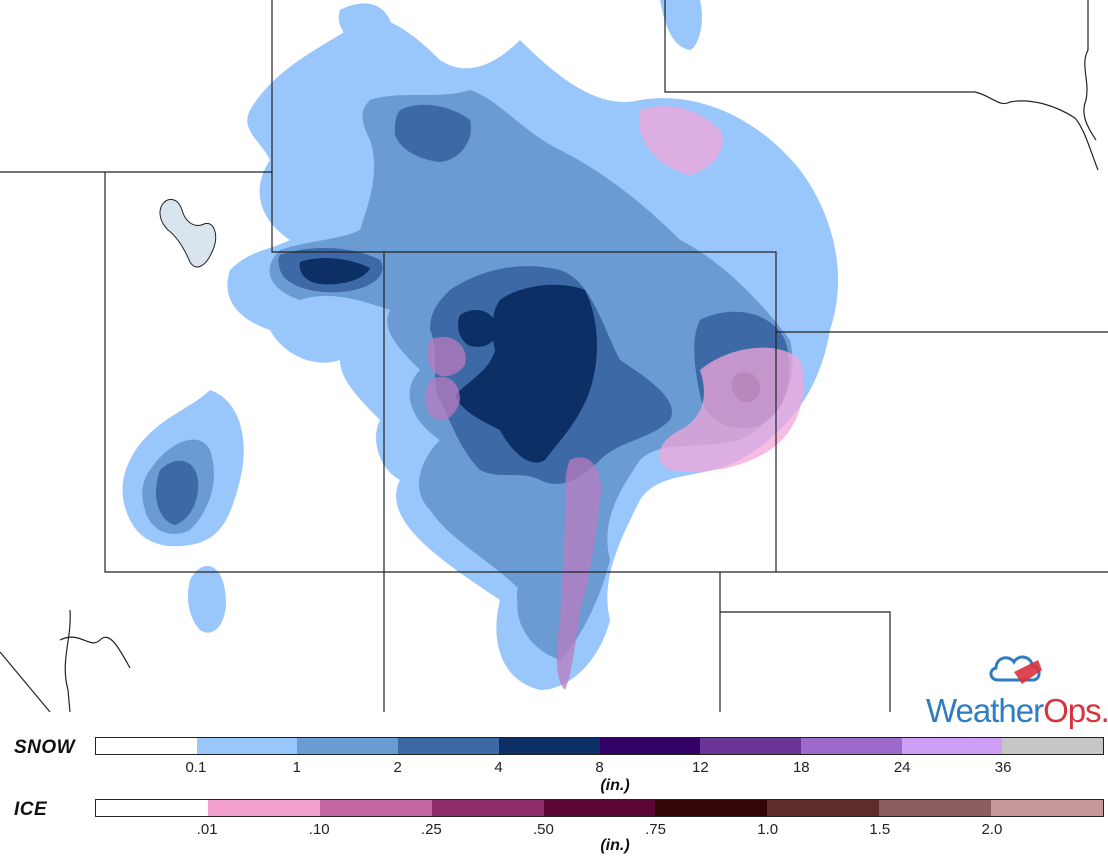 This screenshot has width=1108, height=864. I want to click on snow-tick-label: 1, so click(296, 767).